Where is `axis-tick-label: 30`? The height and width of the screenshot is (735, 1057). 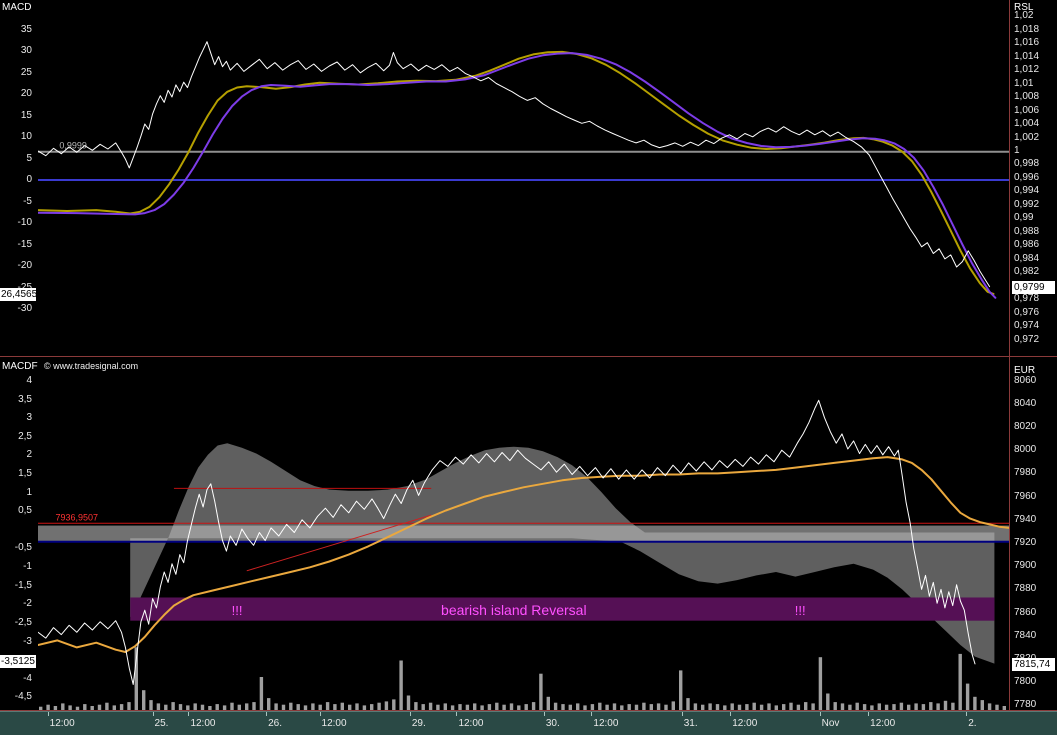 axis-tick-label: 30 is located at coordinates (26, 50).